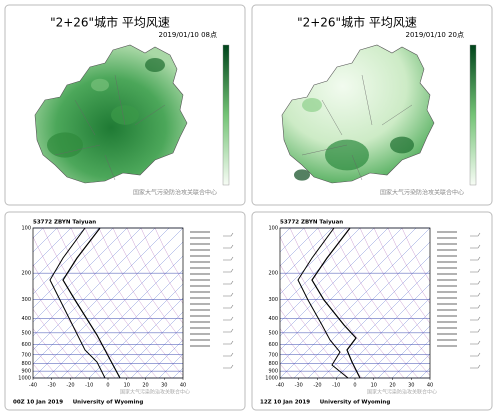  I want to click on temp-label: -40, so click(33, 386).